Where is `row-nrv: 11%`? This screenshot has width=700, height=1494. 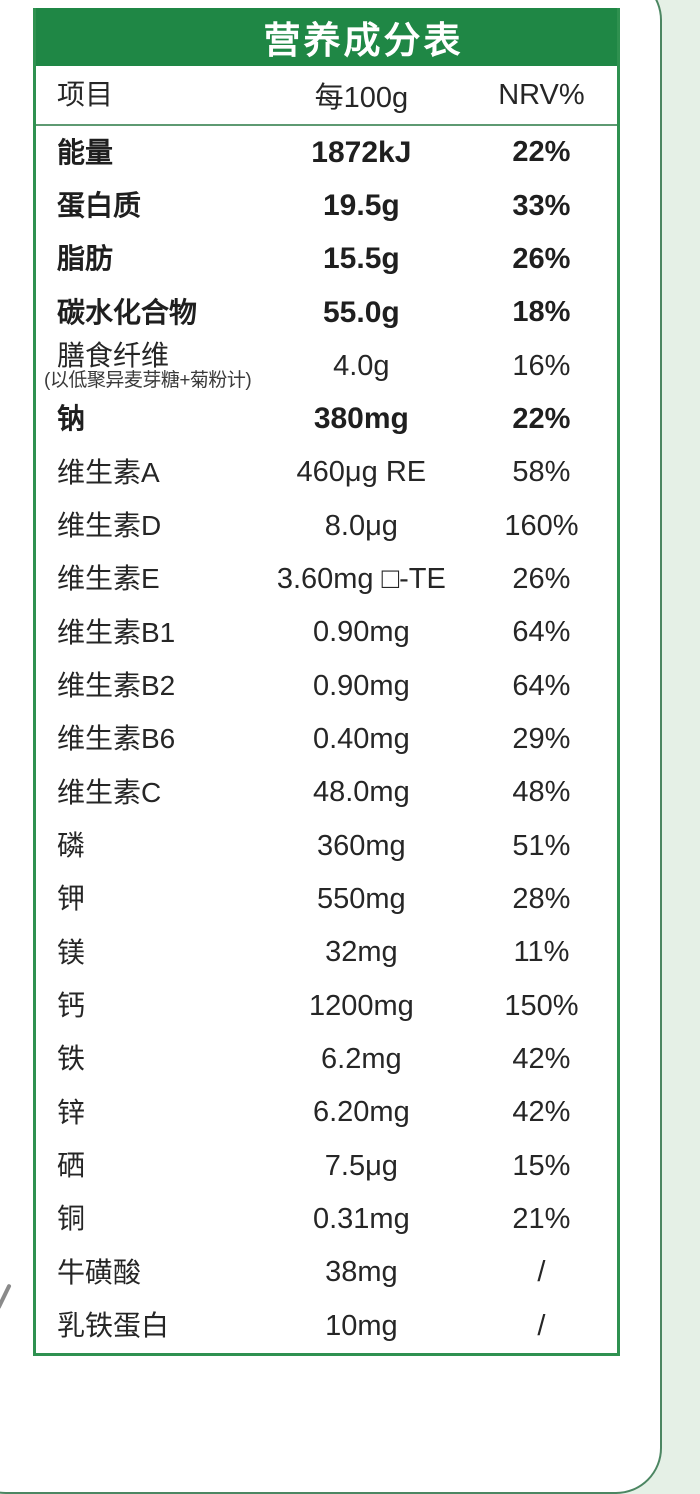
row-nrv: 11% is located at coordinates (541, 952).